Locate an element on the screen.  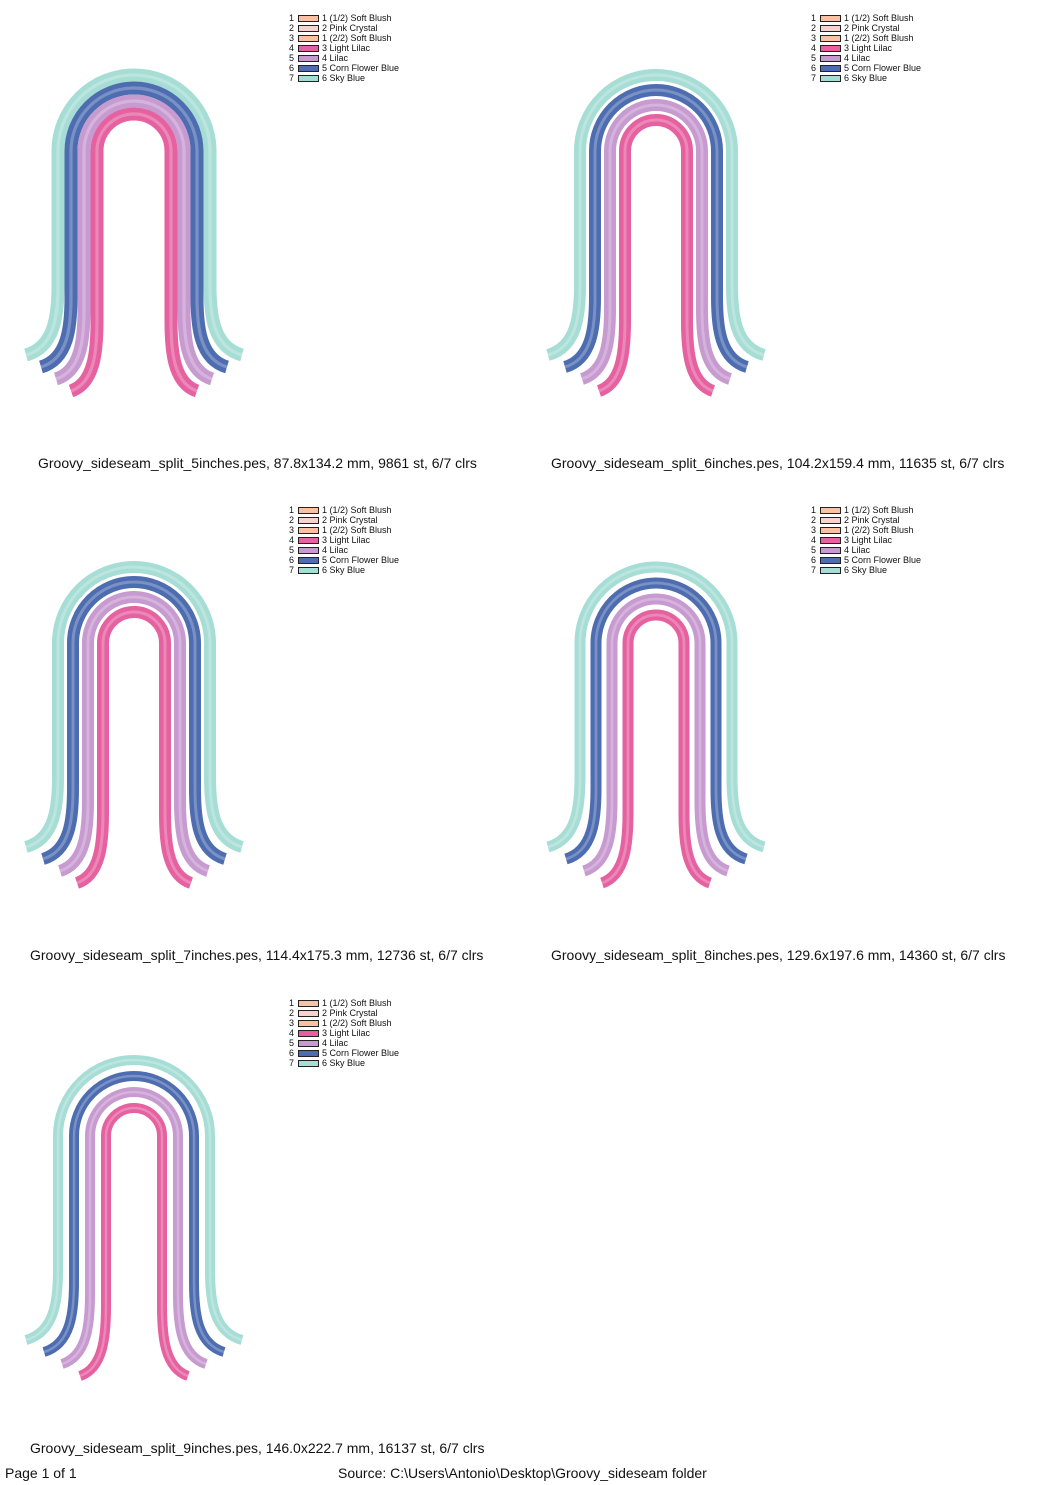
embroidery-preview-7in is located at coordinates (134, 725).